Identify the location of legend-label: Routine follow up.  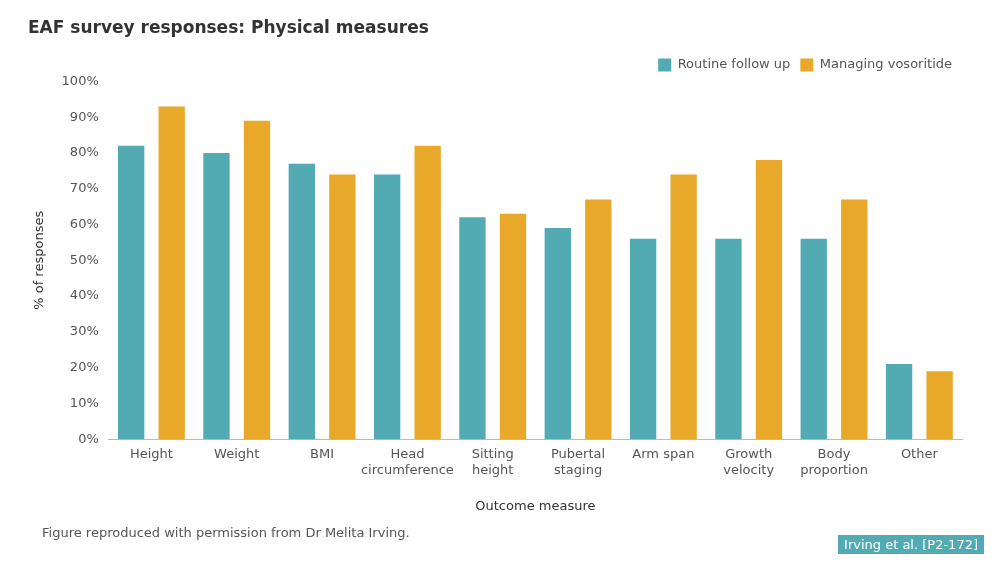
(734, 64).